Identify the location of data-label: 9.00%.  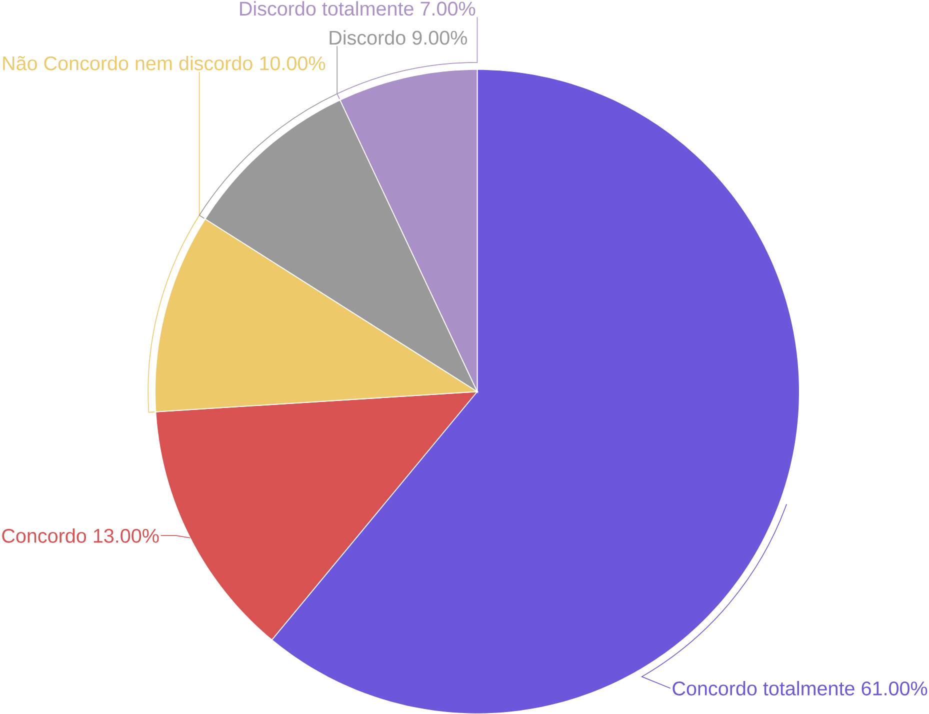
(439, 37).